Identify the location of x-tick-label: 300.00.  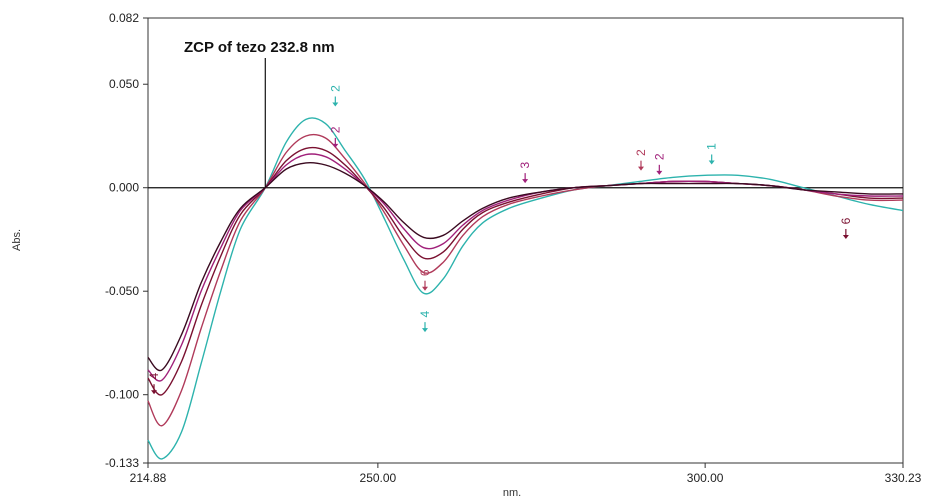
(705, 478).